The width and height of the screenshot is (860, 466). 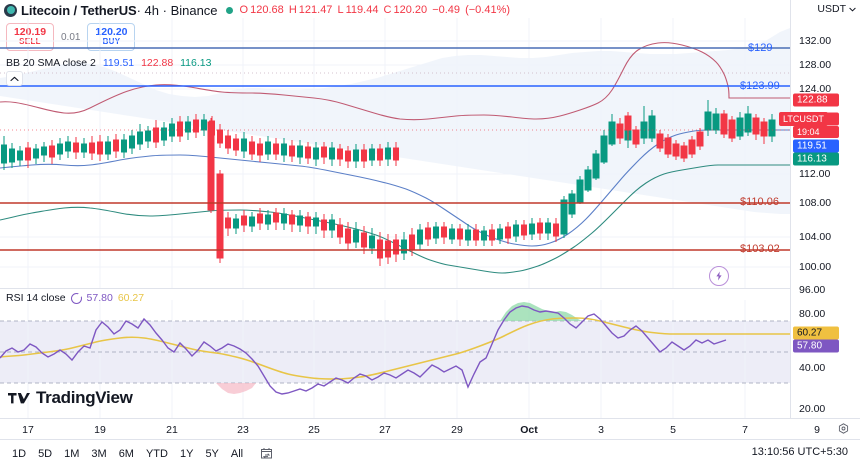 What do you see at coordinates (30, 32) in the screenshot?
I see `sell-price: 120.19` at bounding box center [30, 32].